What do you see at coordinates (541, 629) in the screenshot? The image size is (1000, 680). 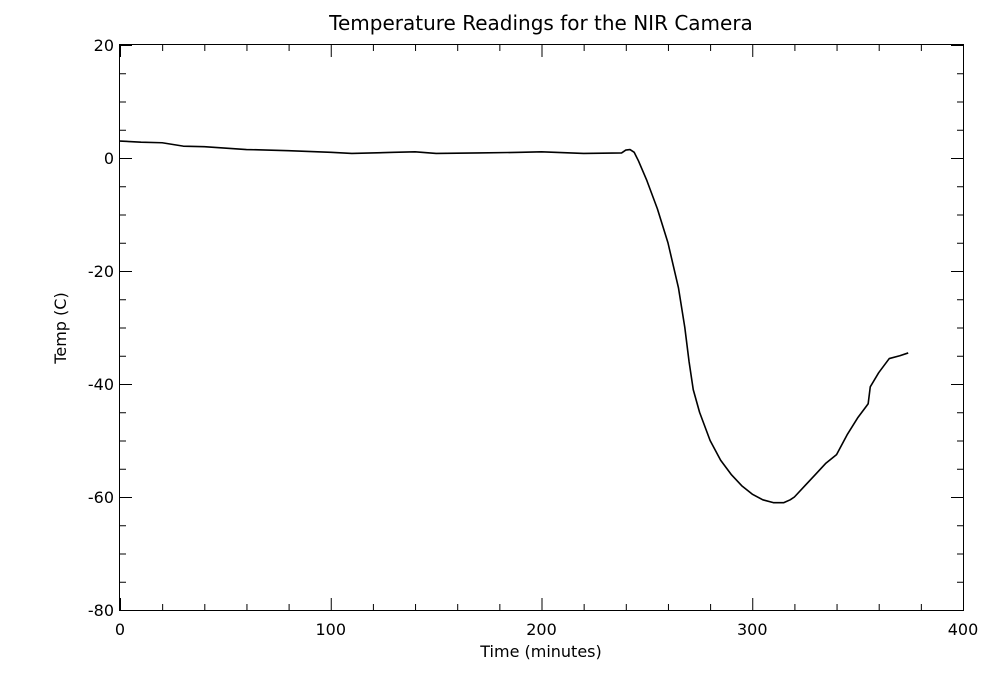 I see `x-tick-label: 200` at bounding box center [541, 629].